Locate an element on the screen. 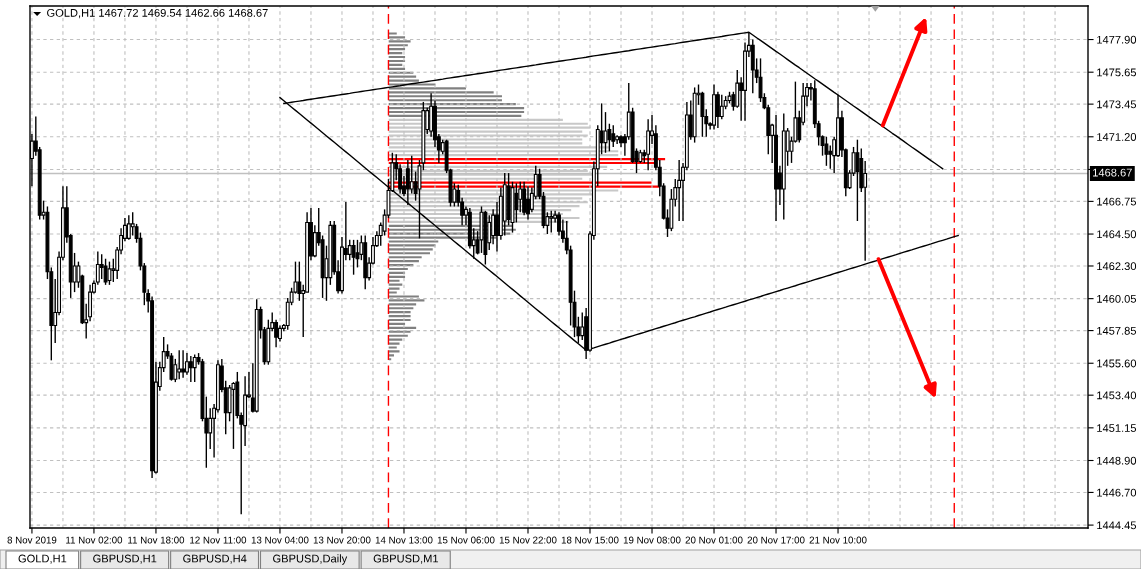 Image resolution: width=1141 pixels, height=569 pixels. x-tick-label: 15 Nov 06:00 is located at coordinates (466, 540).